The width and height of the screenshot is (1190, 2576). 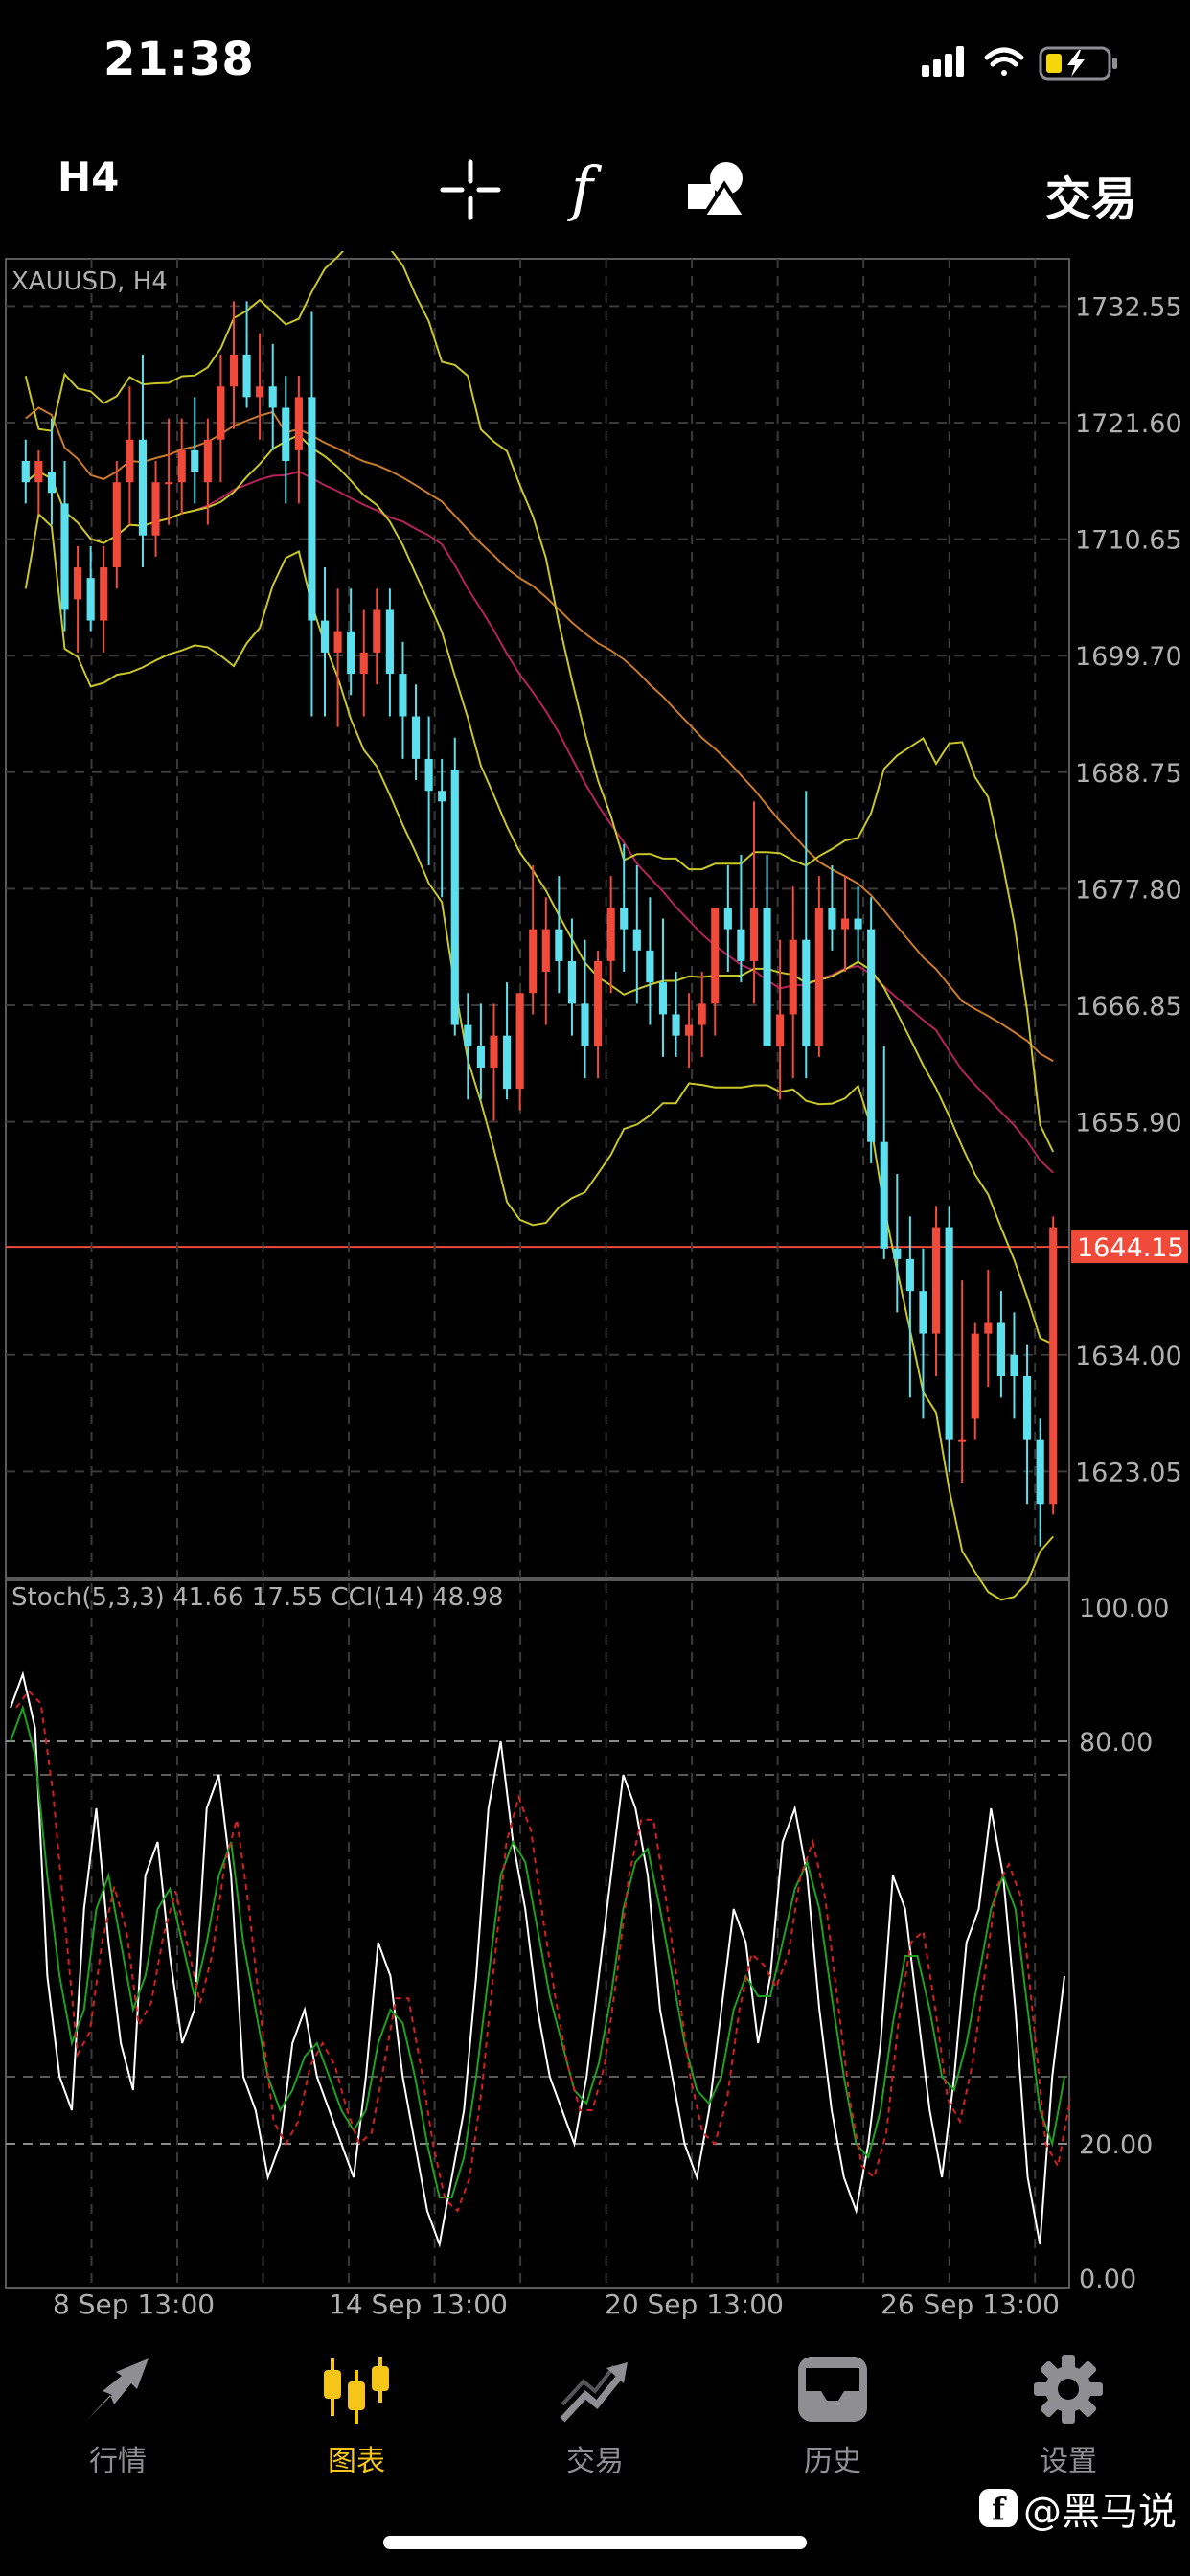 I want to click on timeframe-button: H4, so click(x=89, y=176).